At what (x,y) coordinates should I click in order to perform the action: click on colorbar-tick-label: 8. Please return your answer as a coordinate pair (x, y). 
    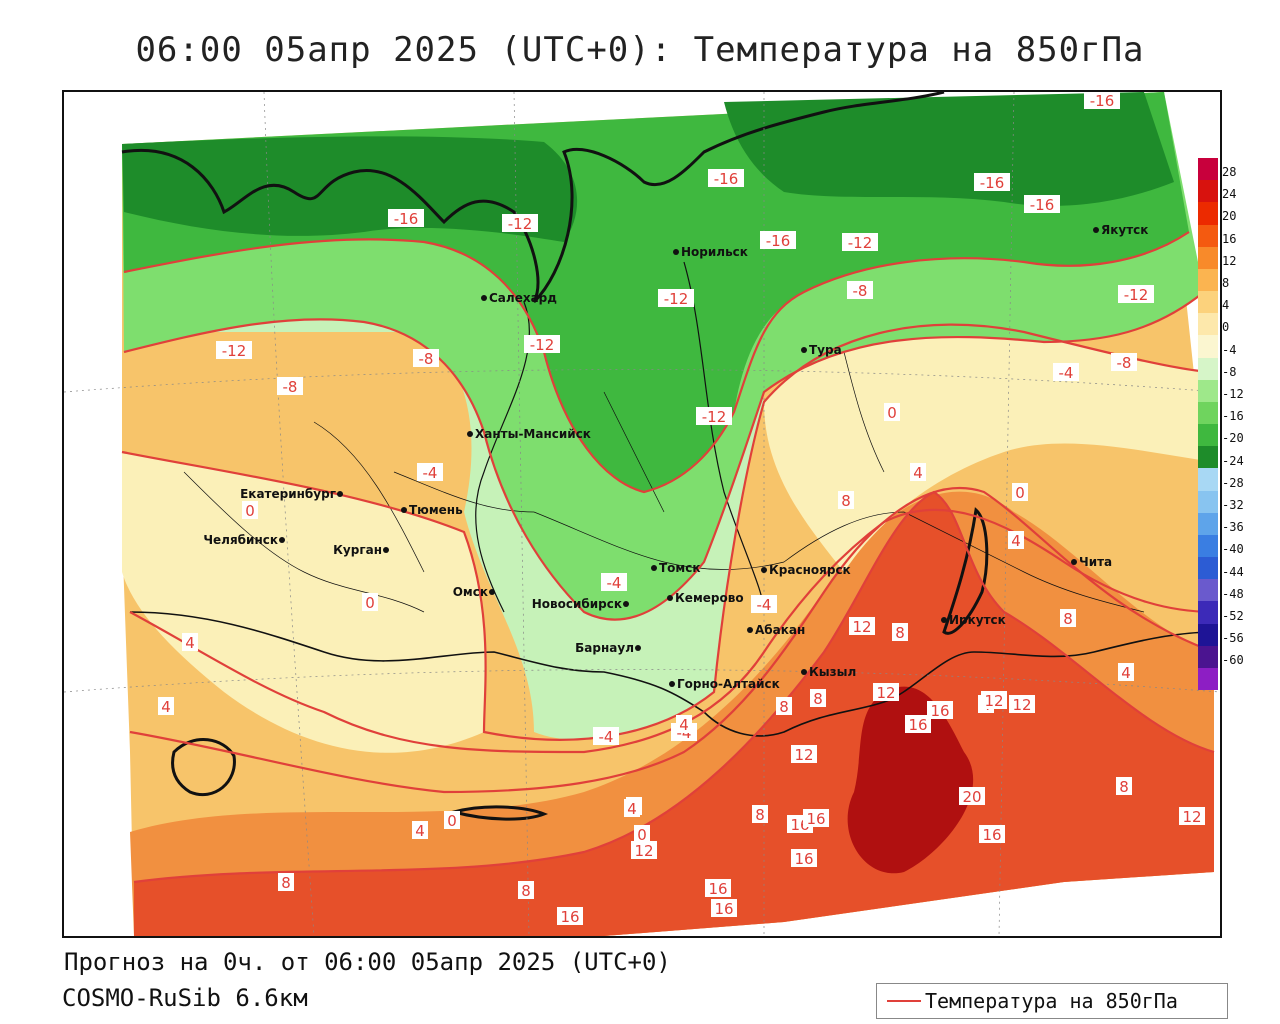
    Looking at the image, I should click on (1226, 283).